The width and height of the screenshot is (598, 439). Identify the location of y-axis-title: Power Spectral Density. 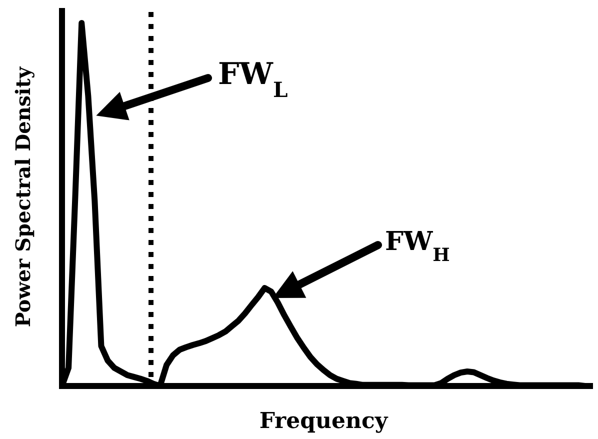
(23, 197).